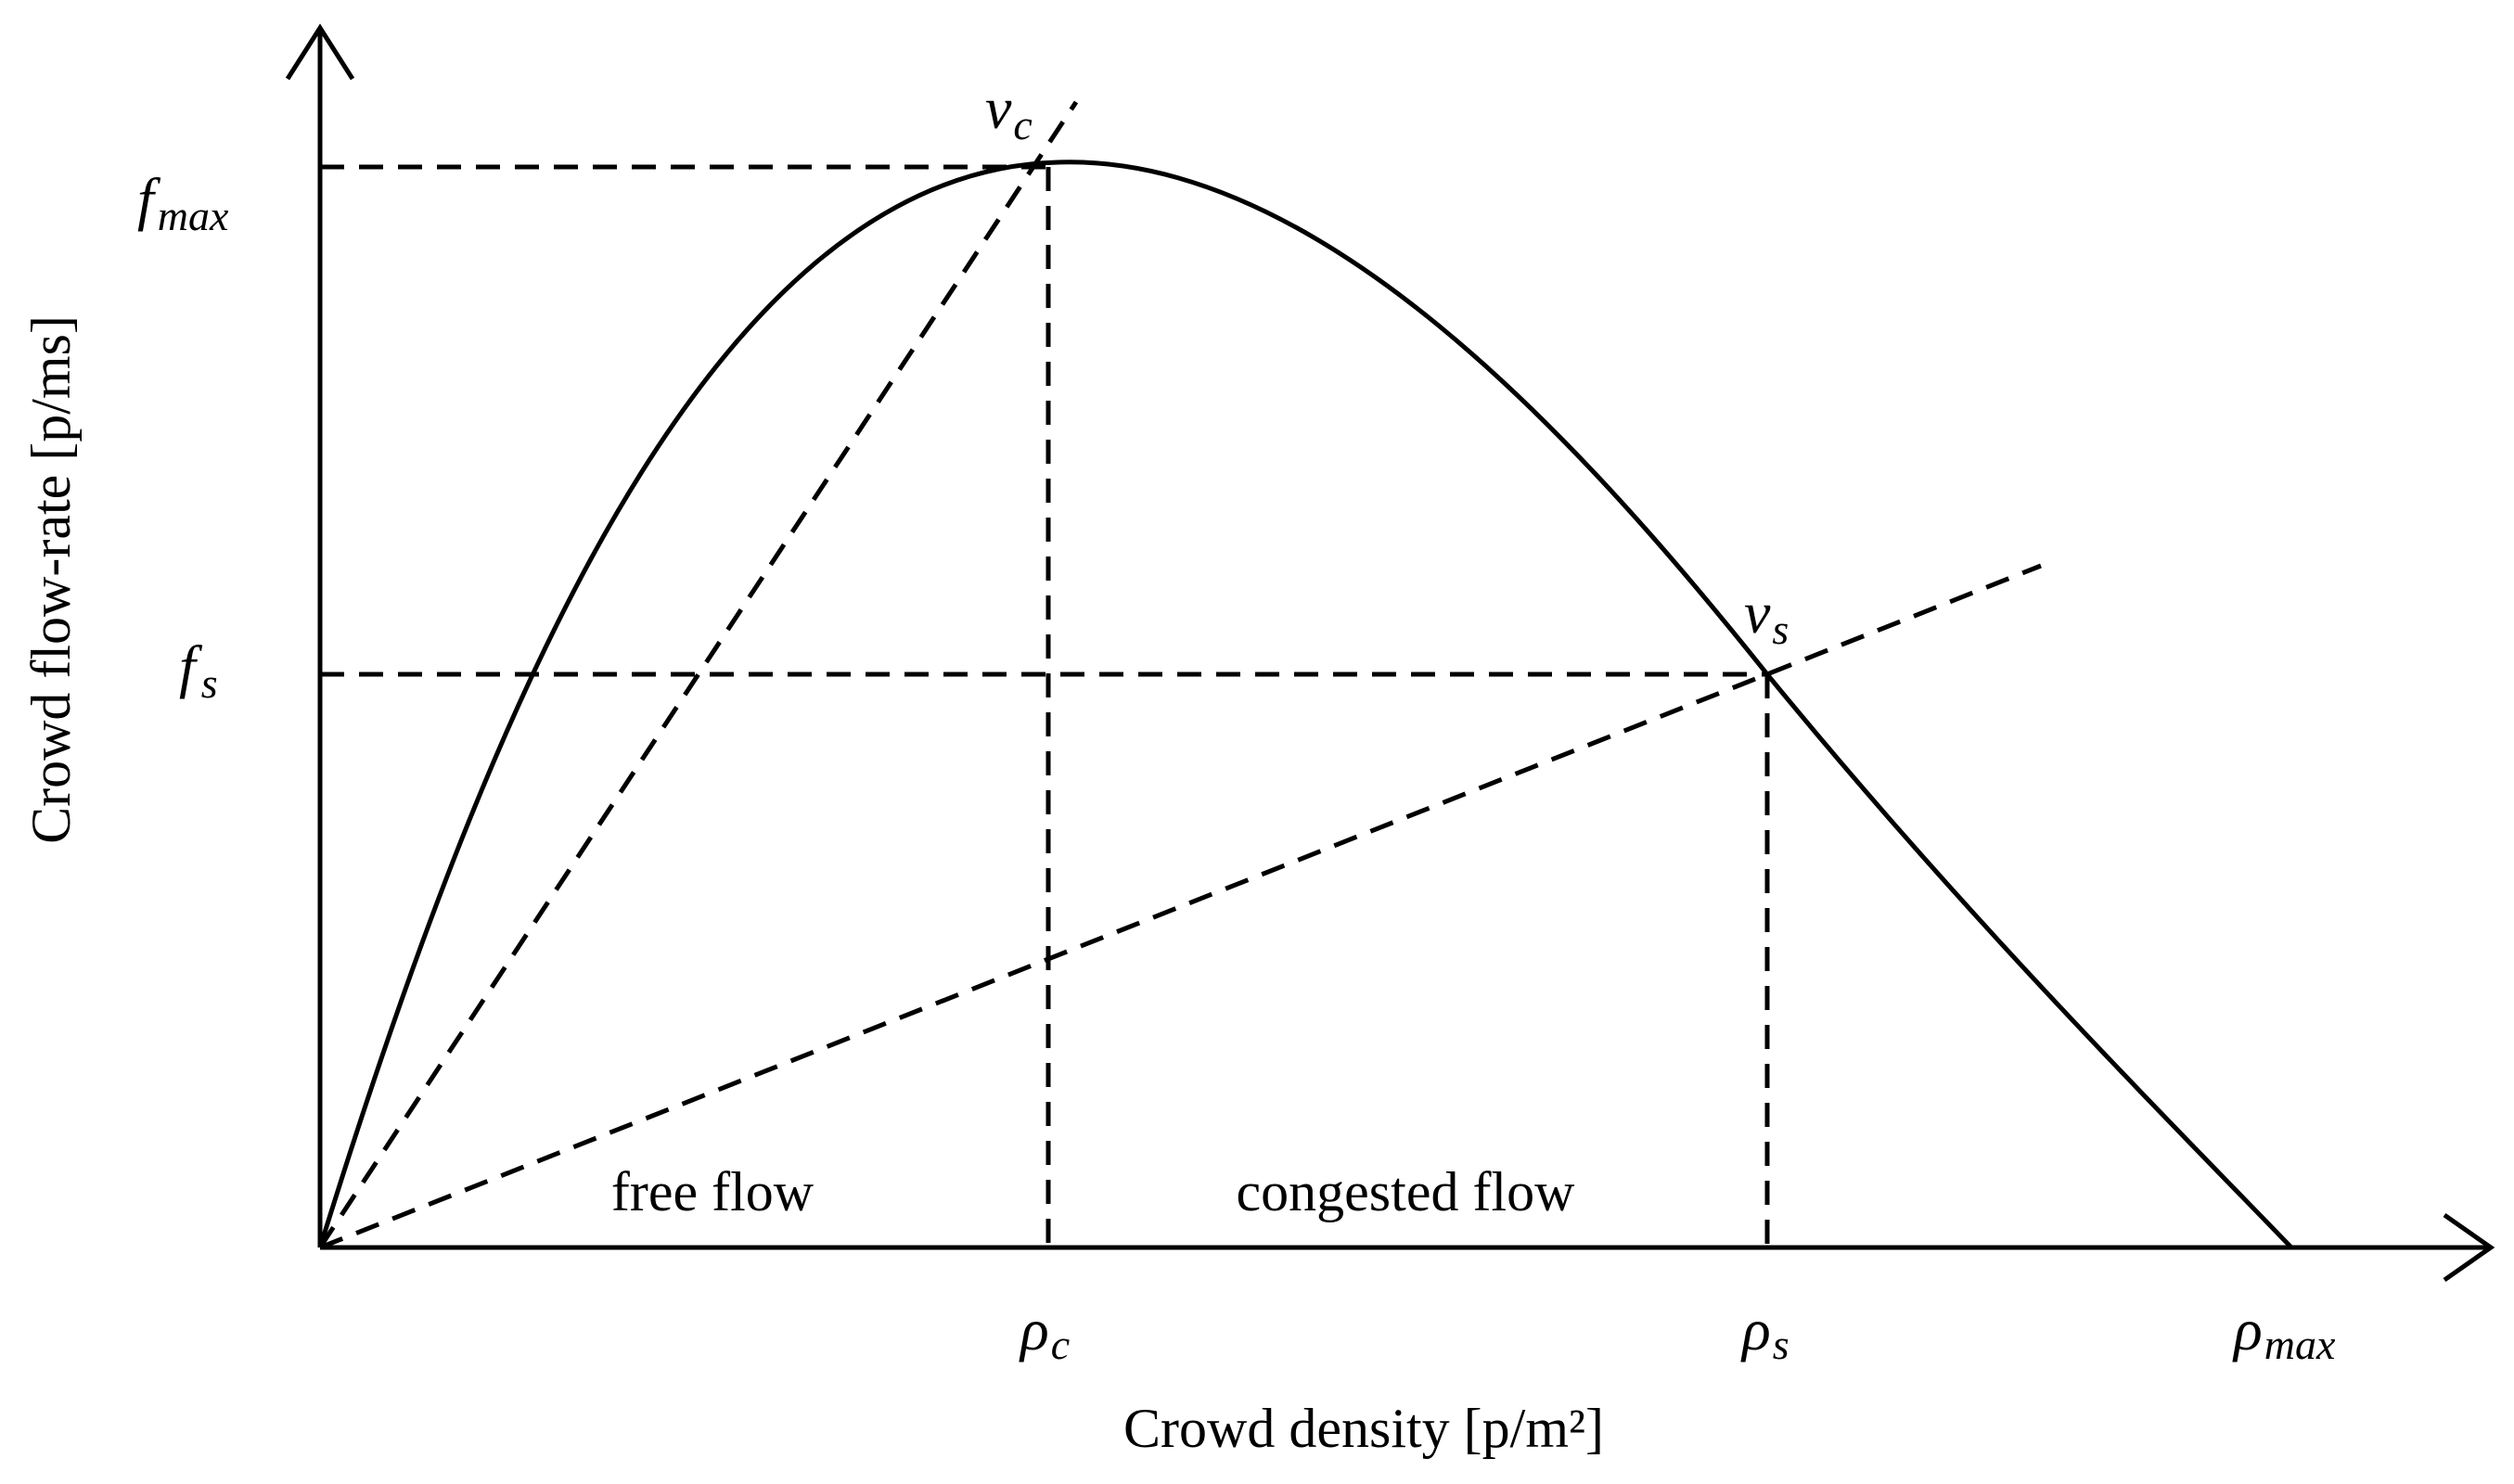 The height and width of the screenshot is (1484, 2514). I want to click on rho-max-main: ρ, so click(2248, 1329).